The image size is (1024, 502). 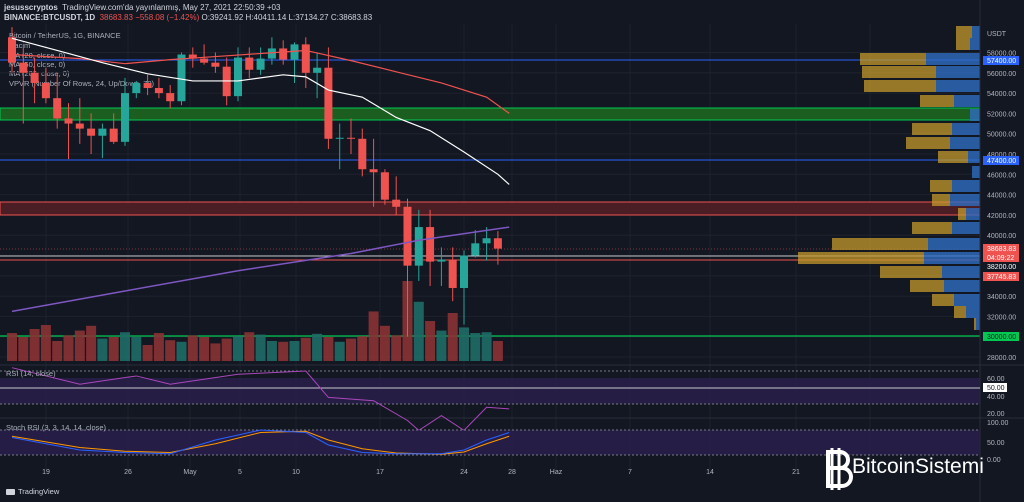 What do you see at coordinates (920, 471) in the screenshot?
I see `watermark-logo` at bounding box center [920, 471].